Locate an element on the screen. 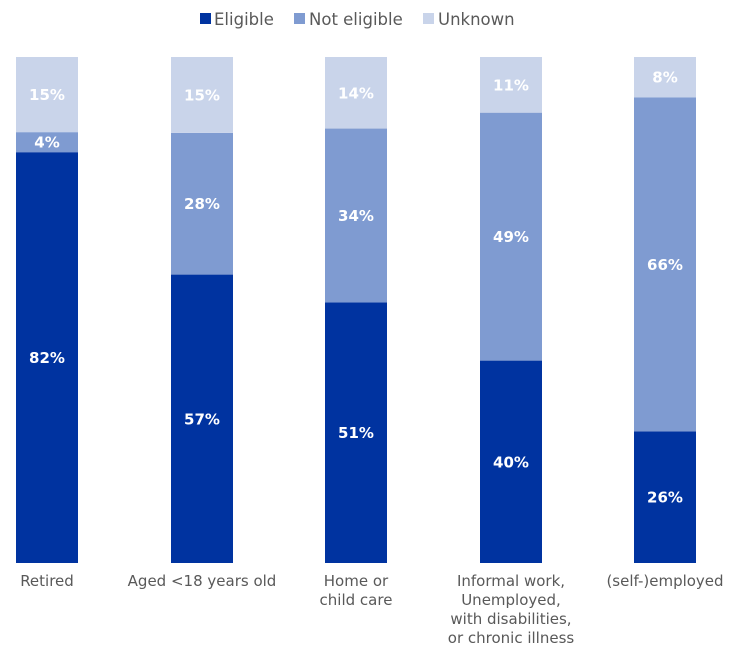 The width and height of the screenshot is (732, 662). data-label-eligible-1: 82% is located at coordinates (47, 358).